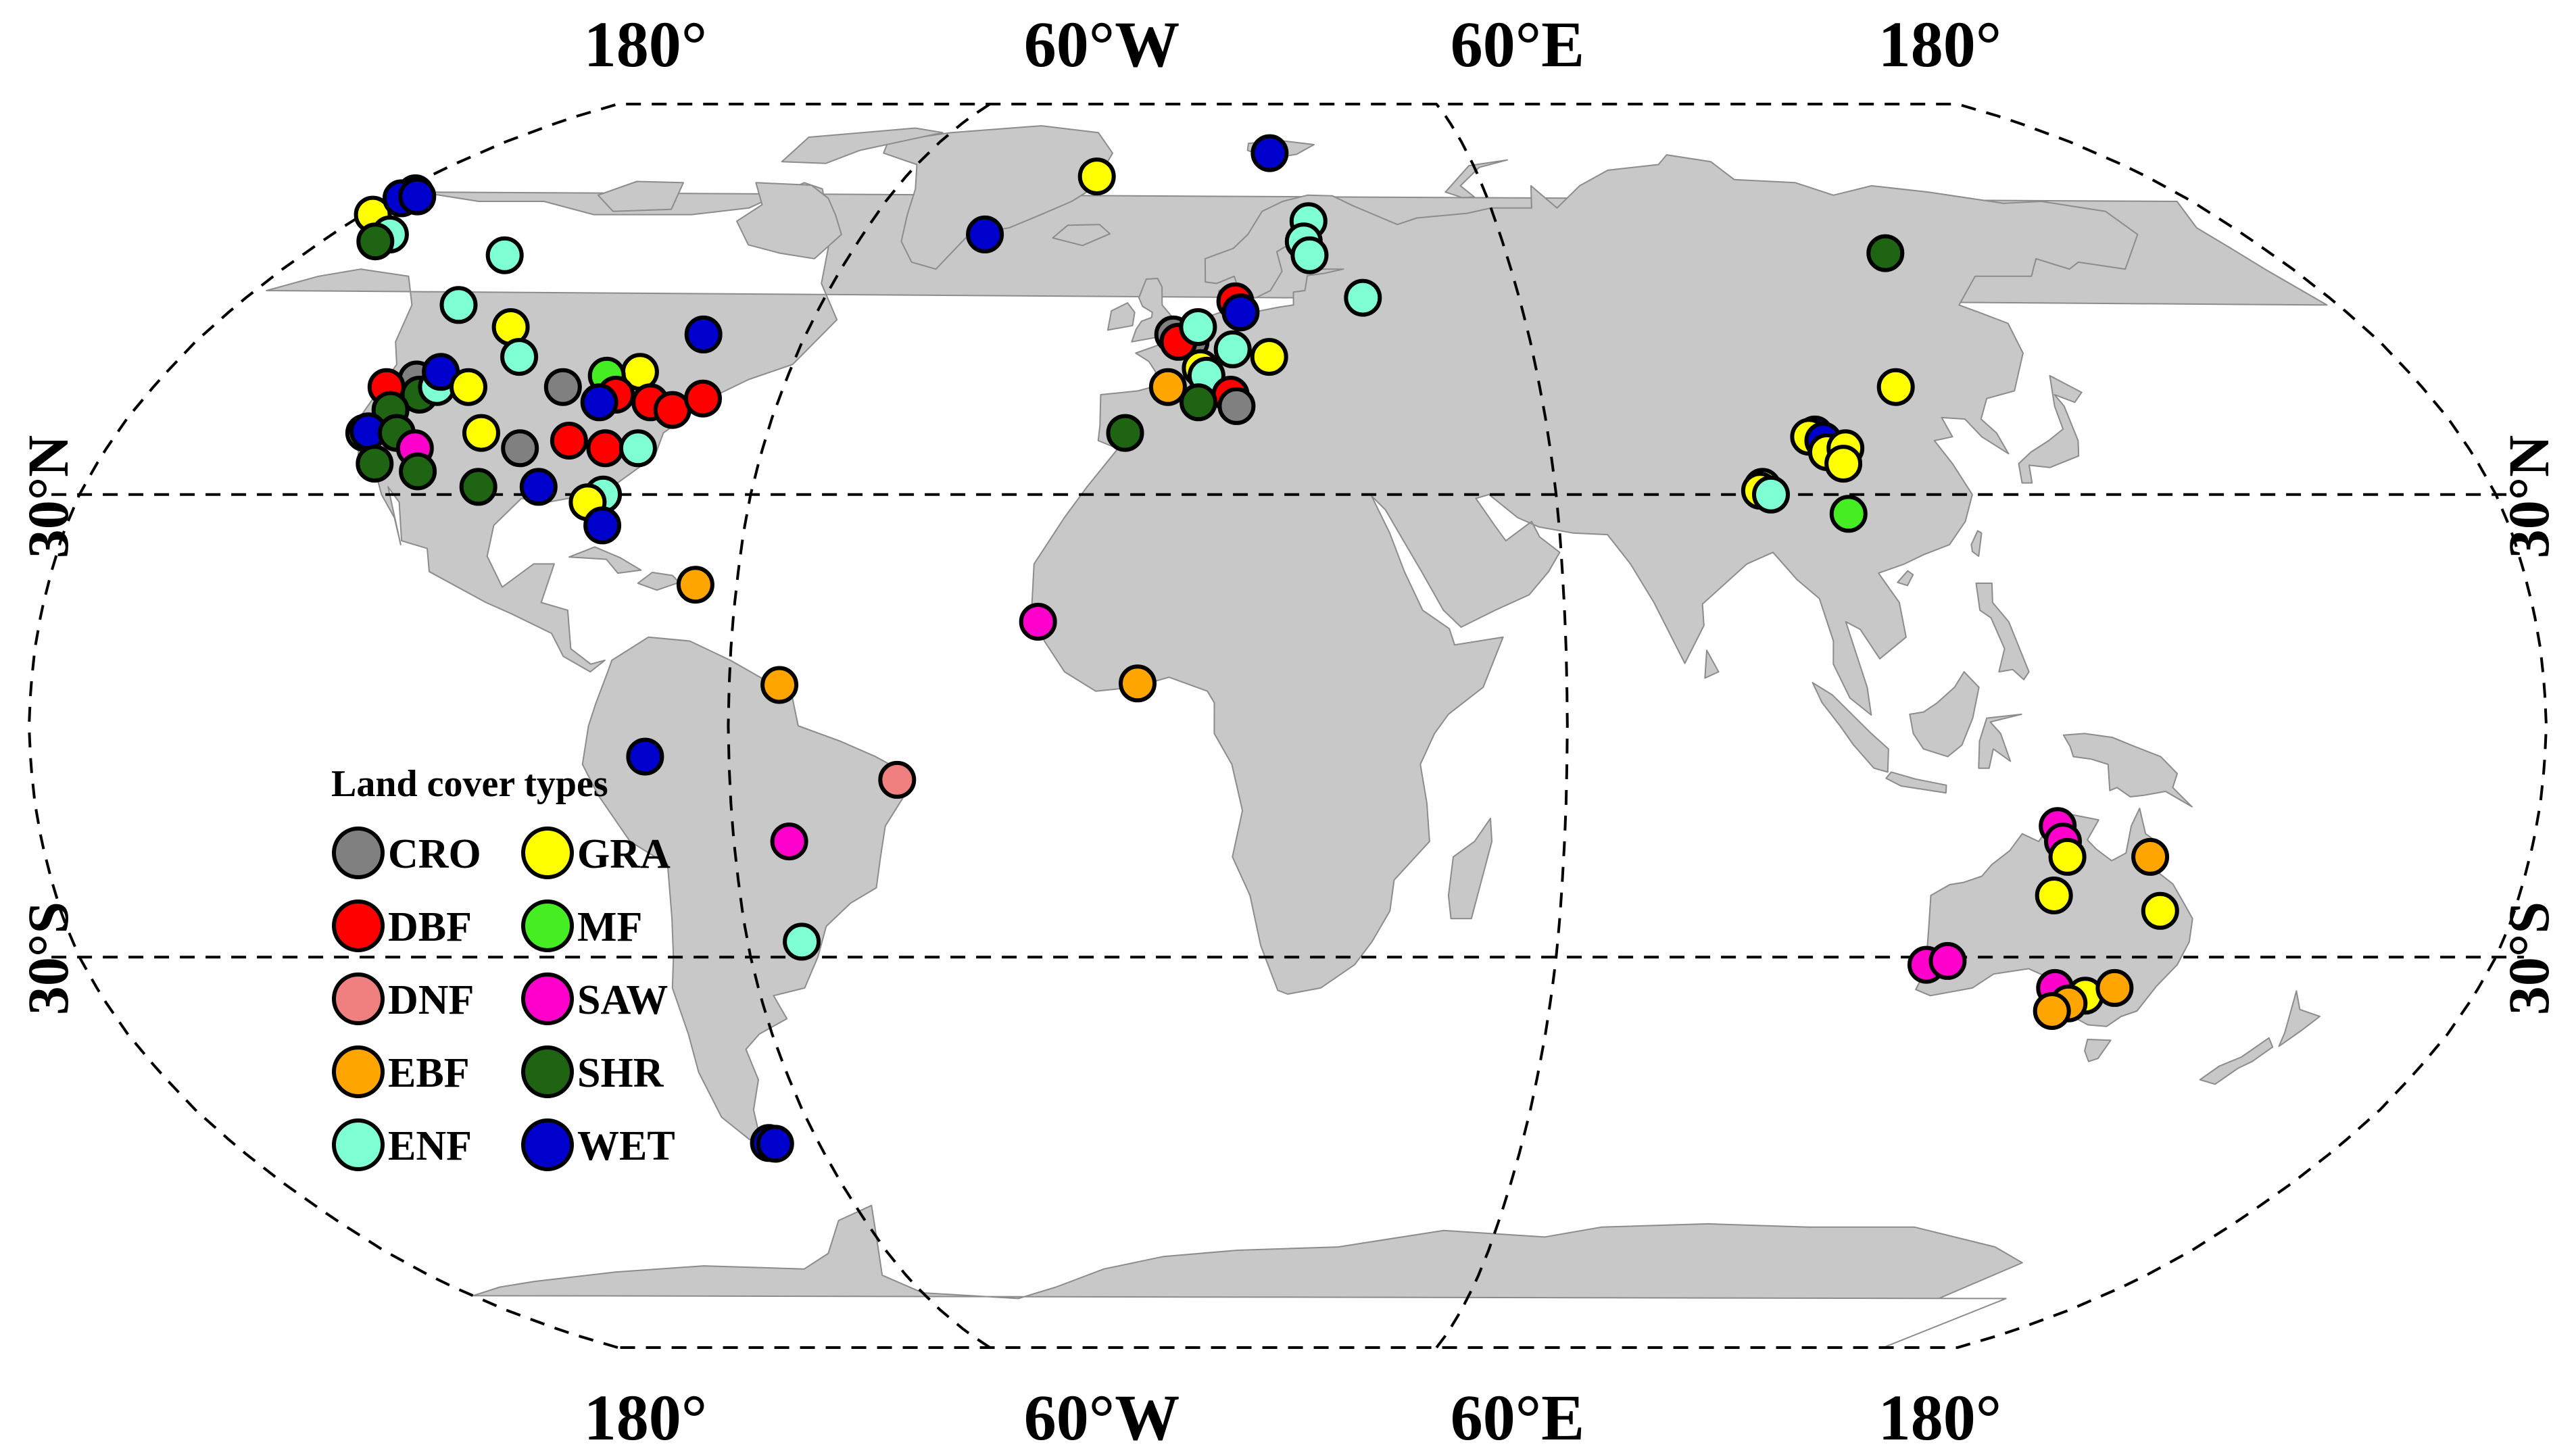 Image resolution: width=2576 pixels, height=1453 pixels. Describe the element at coordinates (609, 927) in the screenshot. I see `legend-label-mf: MF` at that location.